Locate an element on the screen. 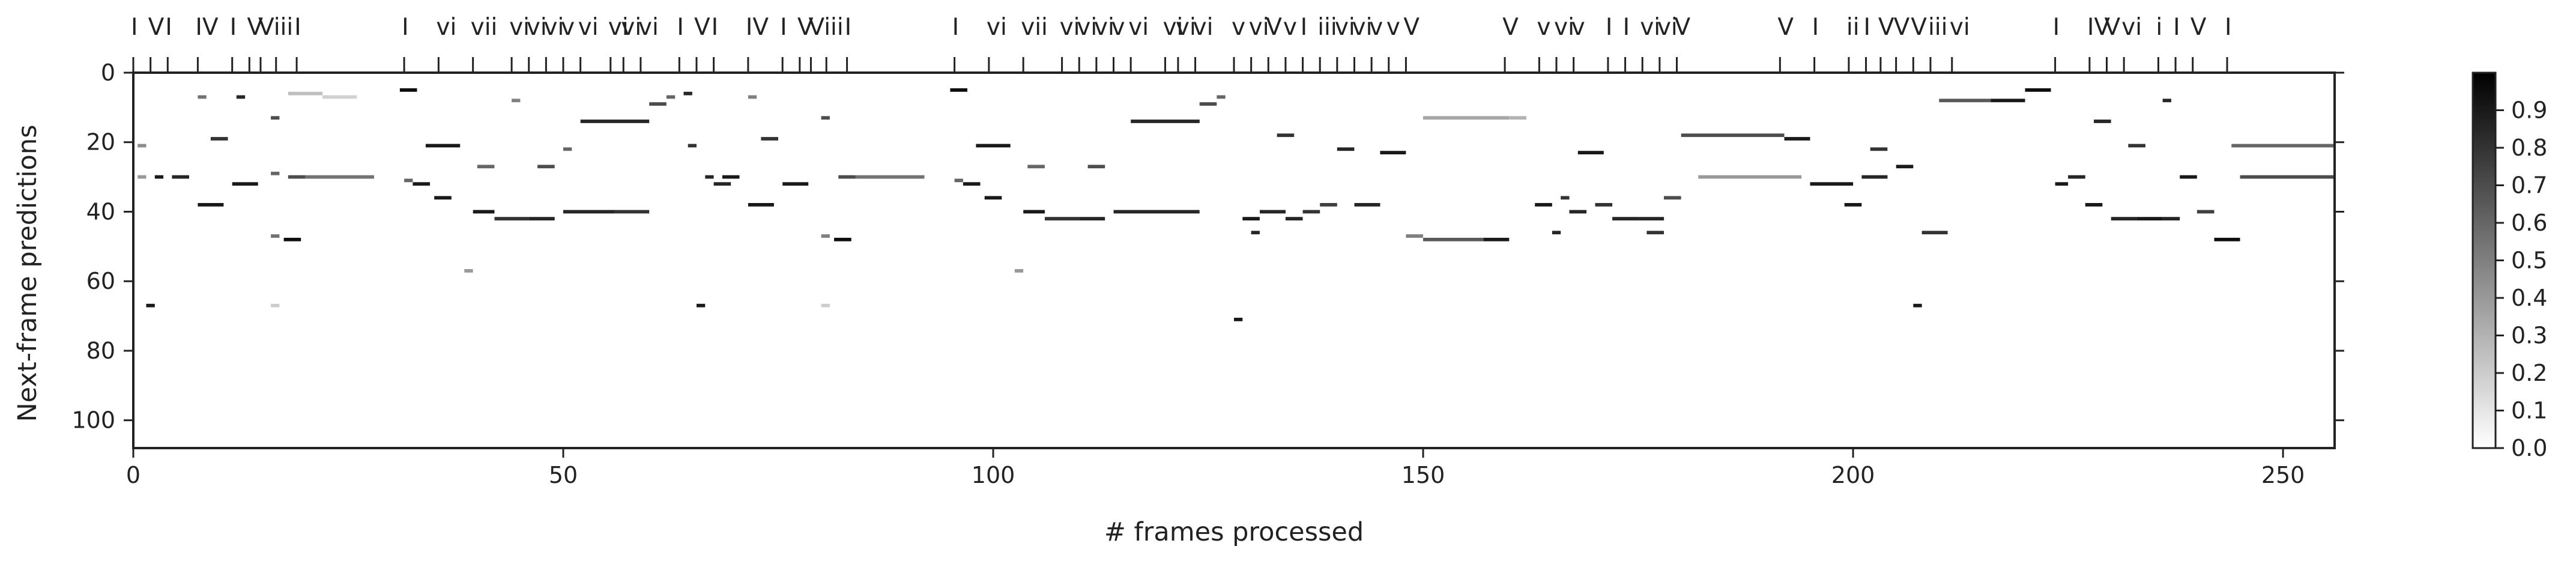 This screenshot has width=2576, height=567. y-tick-label: 60 is located at coordinates (100, 281).